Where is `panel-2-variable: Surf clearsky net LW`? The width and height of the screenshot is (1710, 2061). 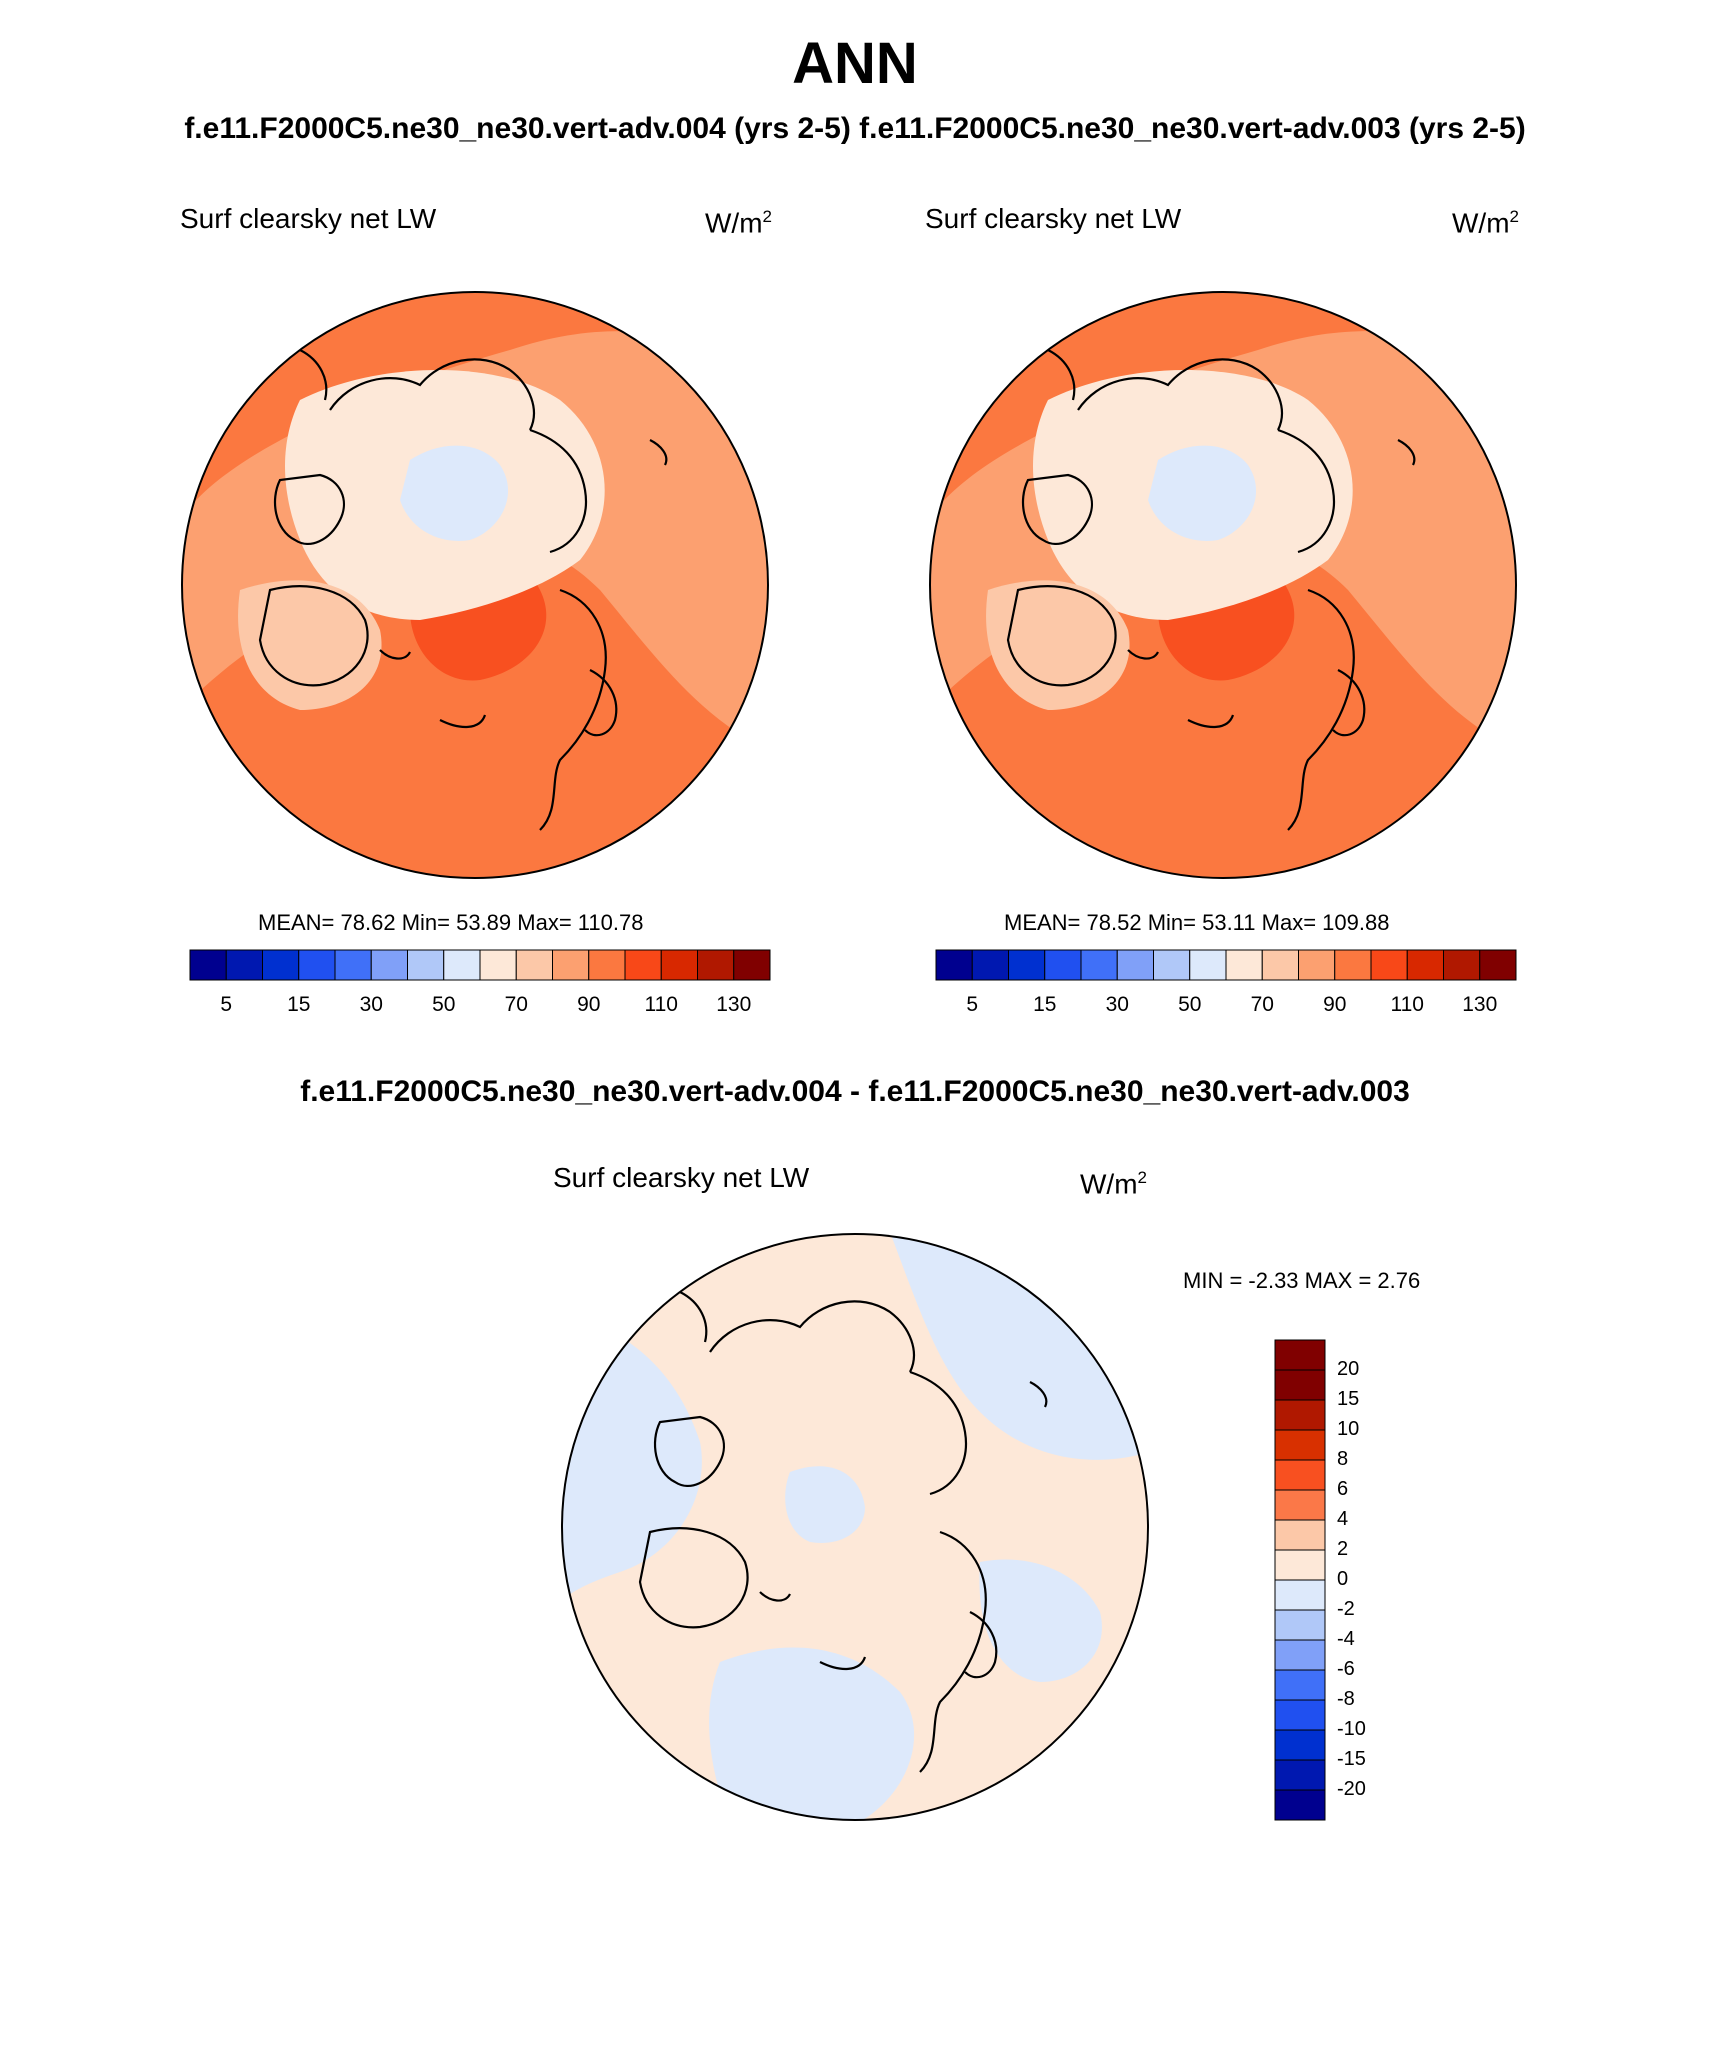
panel-2-variable: Surf clearsky net LW is located at coordinates (1053, 218).